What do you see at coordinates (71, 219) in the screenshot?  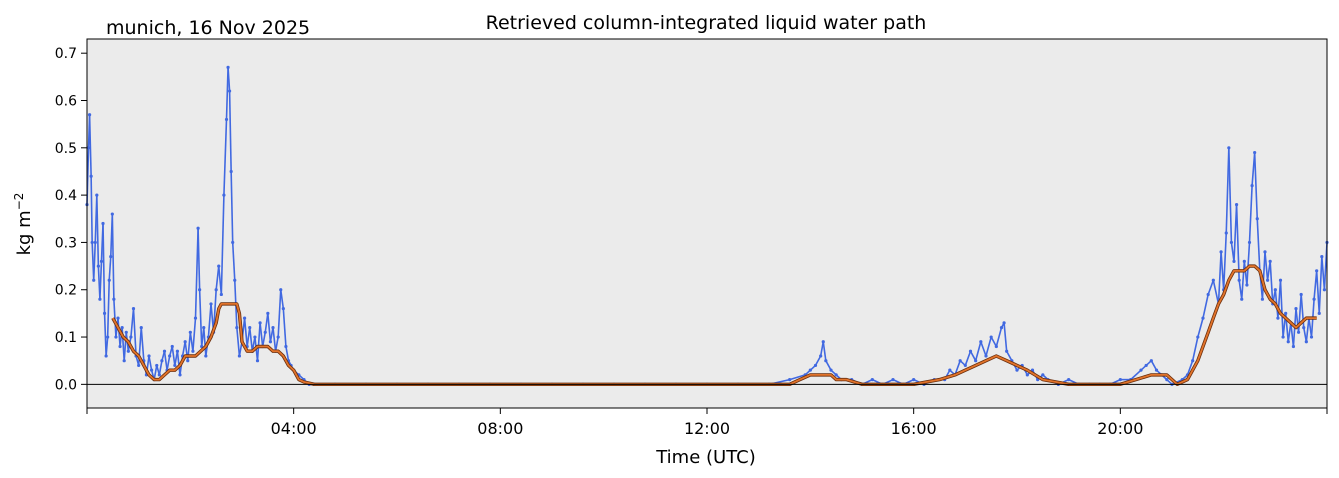 I see `y-axis: 0.0 0.1 0.2 0.3 0.4 0.5 0.6 0.7` at bounding box center [71, 219].